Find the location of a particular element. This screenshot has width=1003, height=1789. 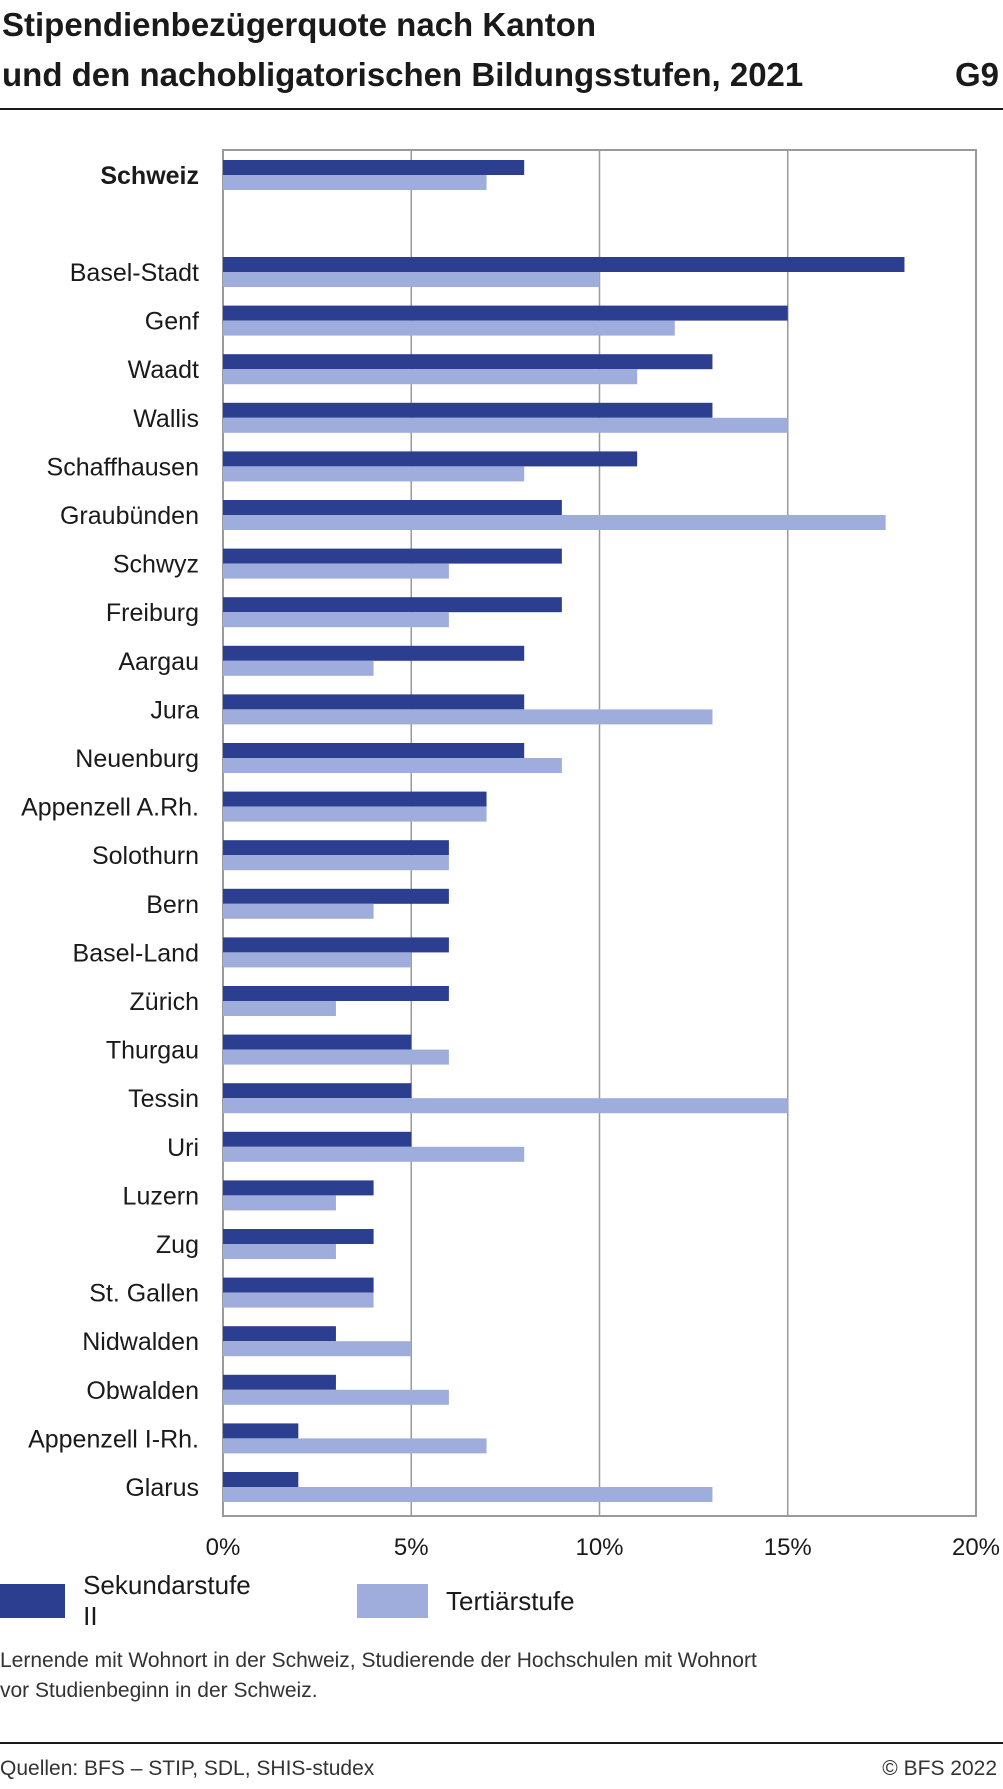

category-label-23: Nidwalden is located at coordinates (140, 1342).